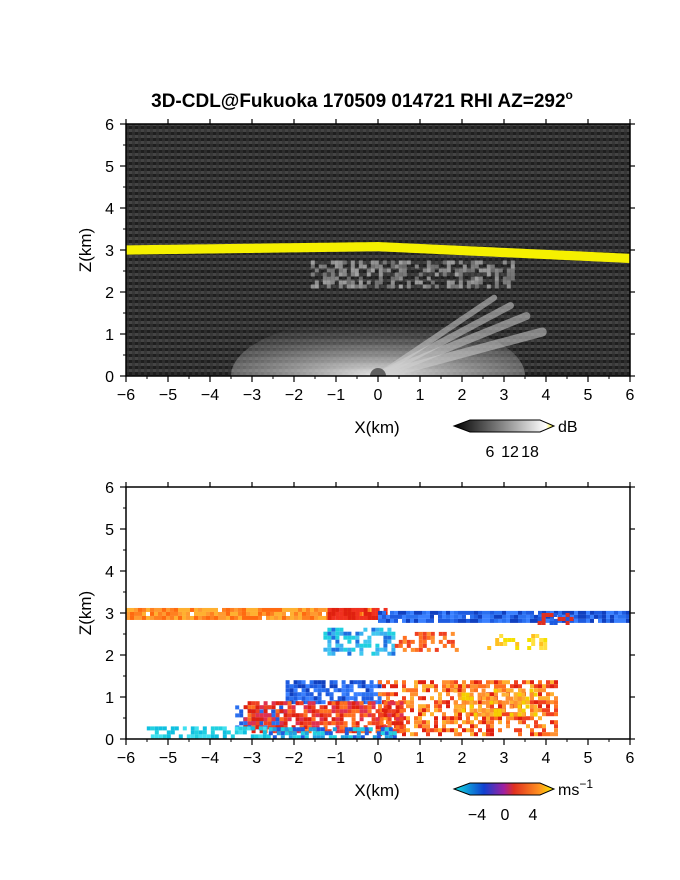 The height and width of the screenshot is (880, 680). I want to click on radar-site, so click(378, 372).